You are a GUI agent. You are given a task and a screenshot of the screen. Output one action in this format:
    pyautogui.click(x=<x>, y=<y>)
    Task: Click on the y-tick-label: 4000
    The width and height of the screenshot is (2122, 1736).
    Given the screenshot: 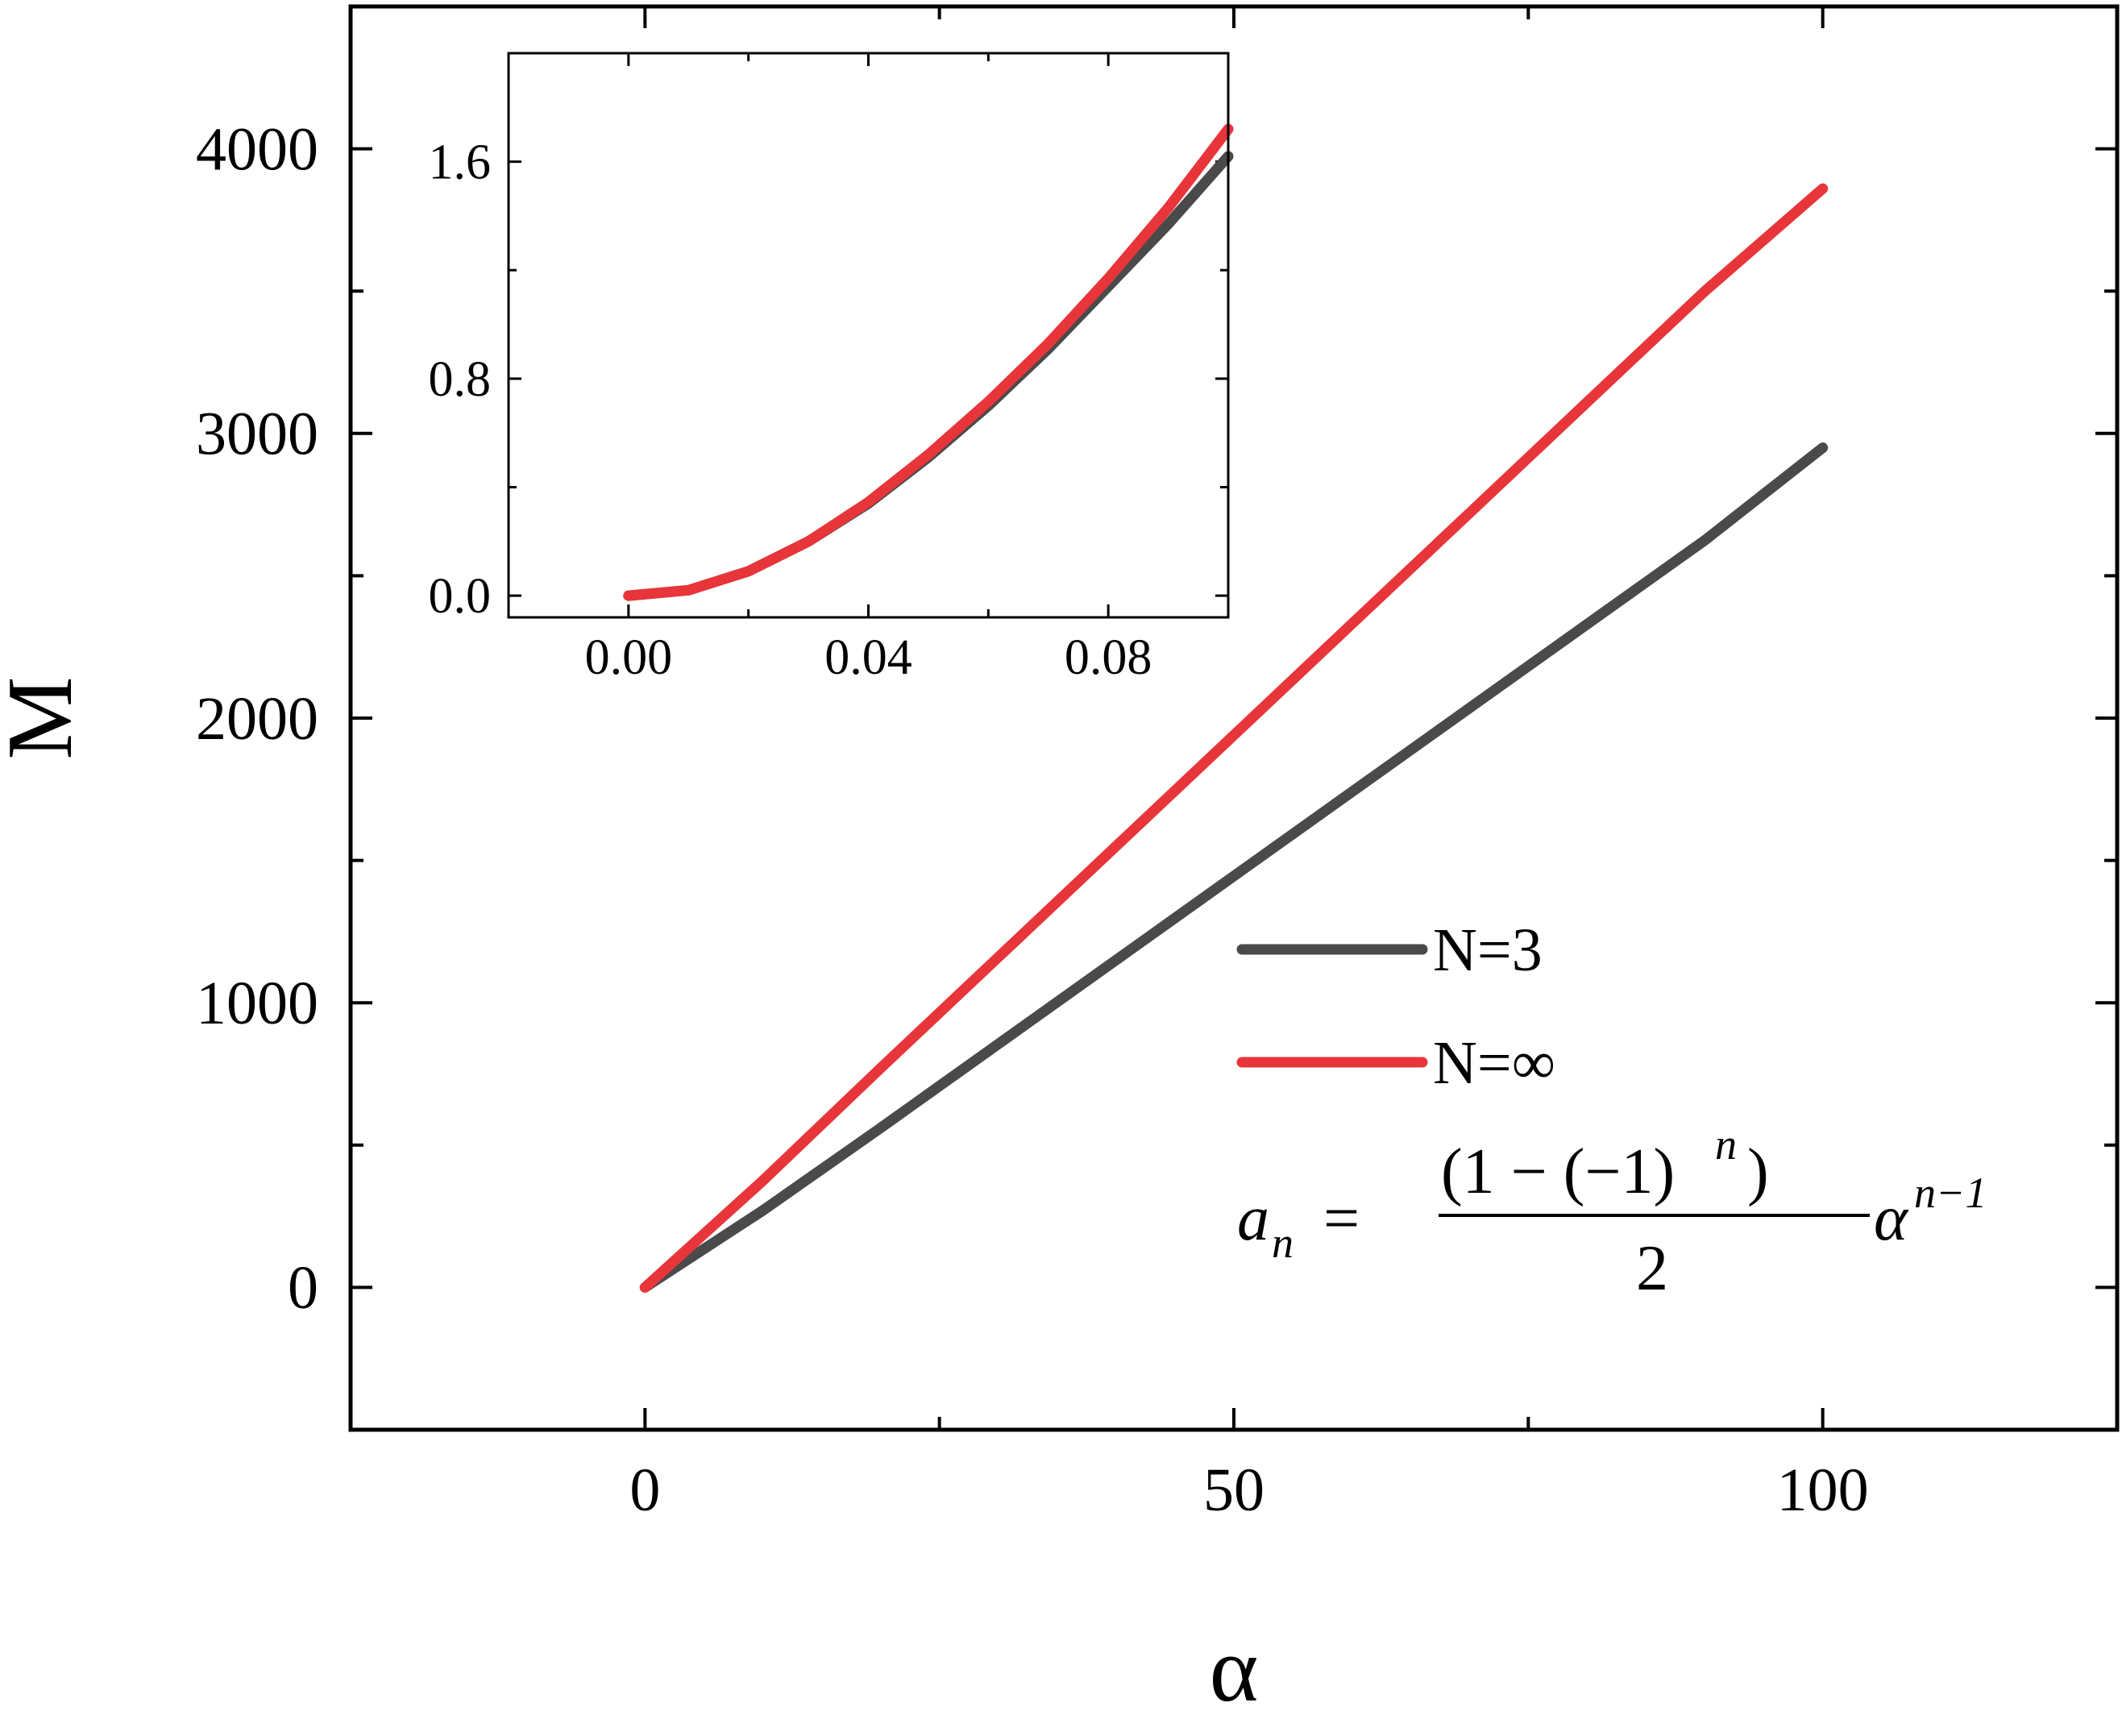 What is the action you would take?
    pyautogui.click(x=257, y=149)
    